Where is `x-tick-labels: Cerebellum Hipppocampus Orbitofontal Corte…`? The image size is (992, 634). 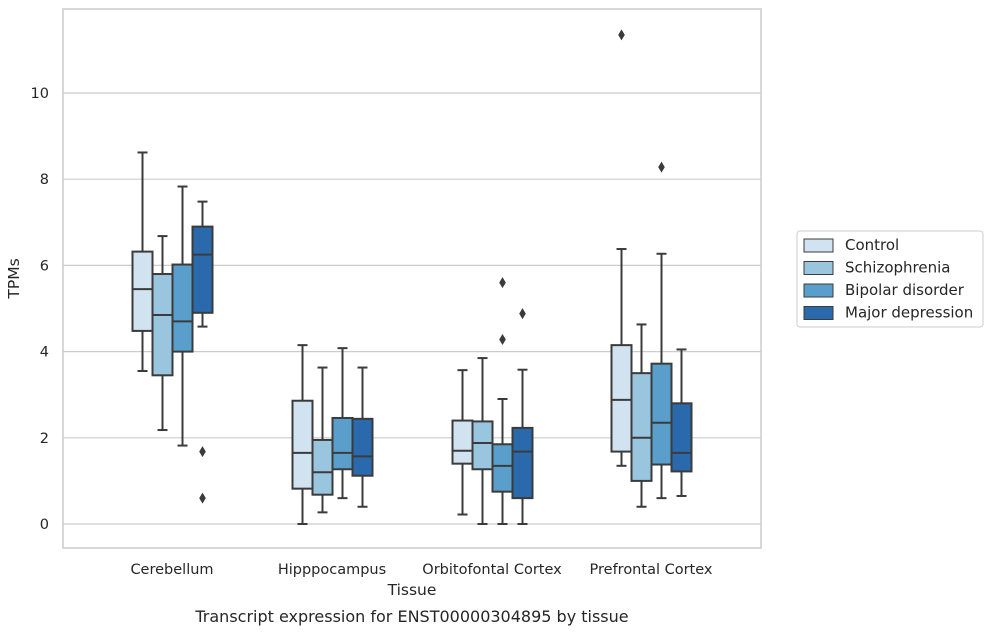 x-tick-labels: Cerebellum Hipppocampus Orbitofontal Corte… is located at coordinates (421, 570).